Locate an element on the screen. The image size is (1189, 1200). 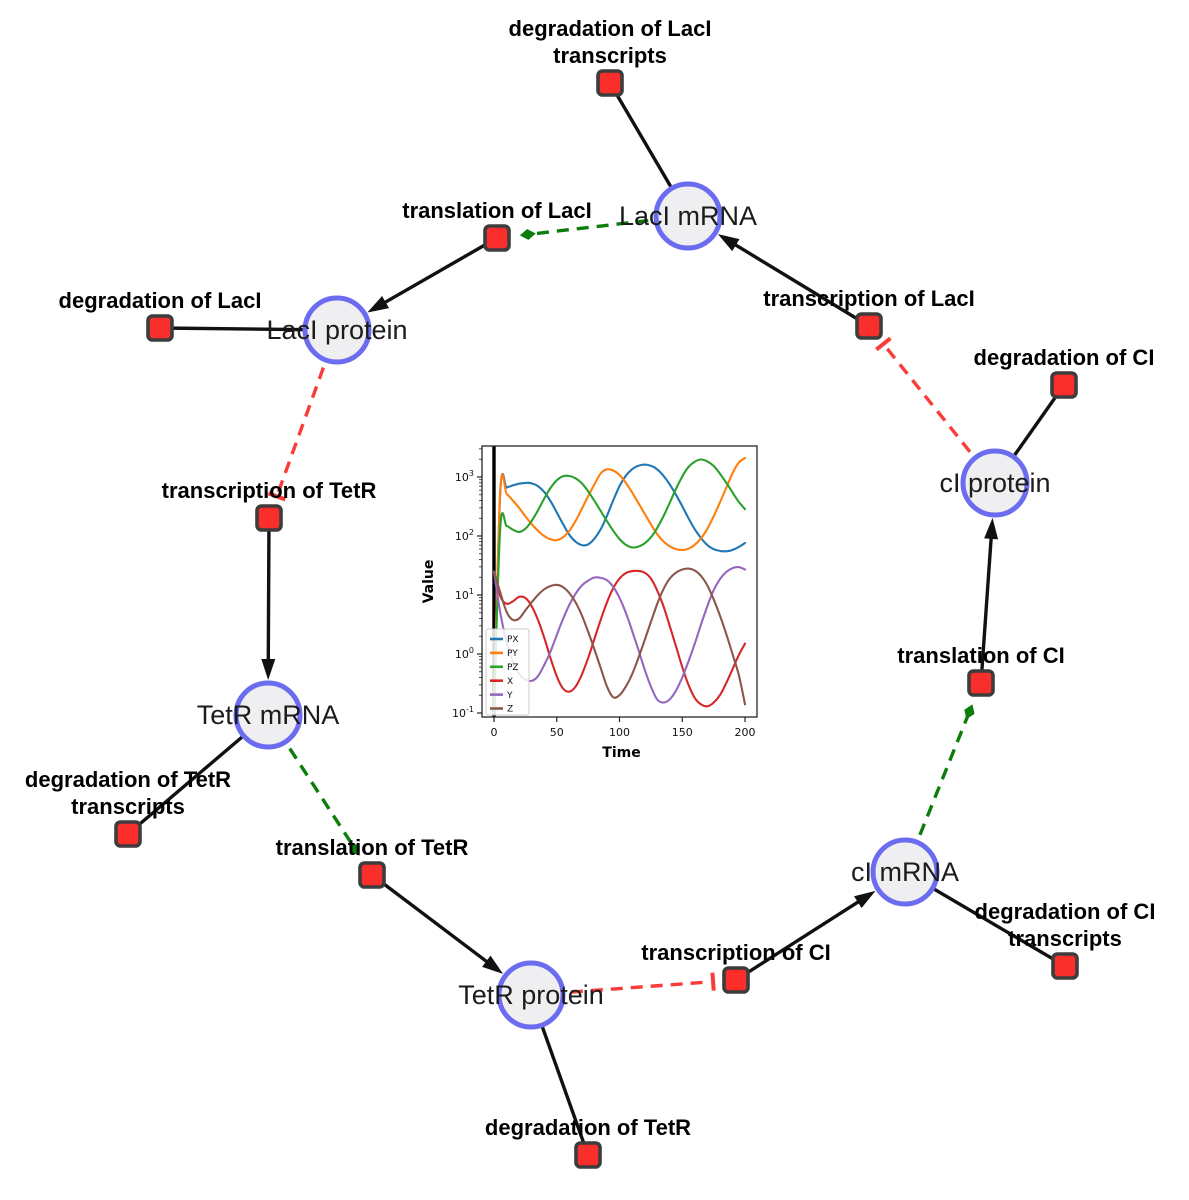
chart-frame is located at coordinates (619, 581).